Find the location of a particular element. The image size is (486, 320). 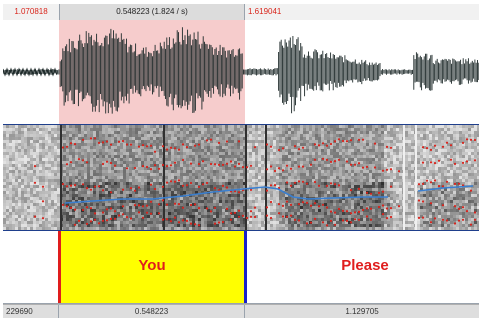

top-time-ruler: 1.070818 0.548223 (1.824 / s) 1.619041 is located at coordinates (241, 12).